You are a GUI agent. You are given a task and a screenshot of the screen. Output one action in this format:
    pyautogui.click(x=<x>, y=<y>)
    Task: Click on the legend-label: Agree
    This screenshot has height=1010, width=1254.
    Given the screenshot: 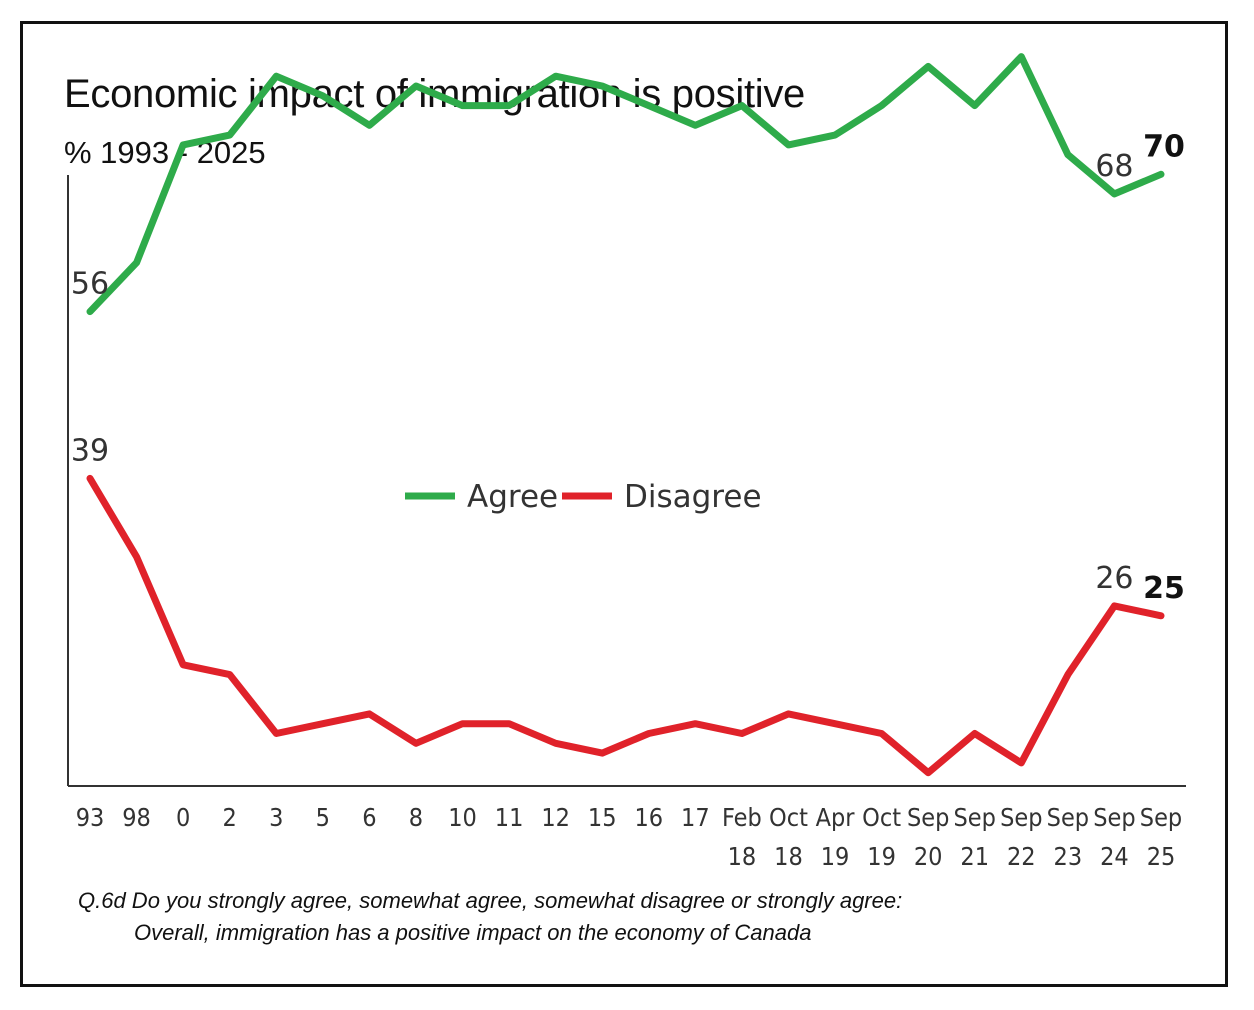 What is the action you would take?
    pyautogui.click(x=512, y=497)
    